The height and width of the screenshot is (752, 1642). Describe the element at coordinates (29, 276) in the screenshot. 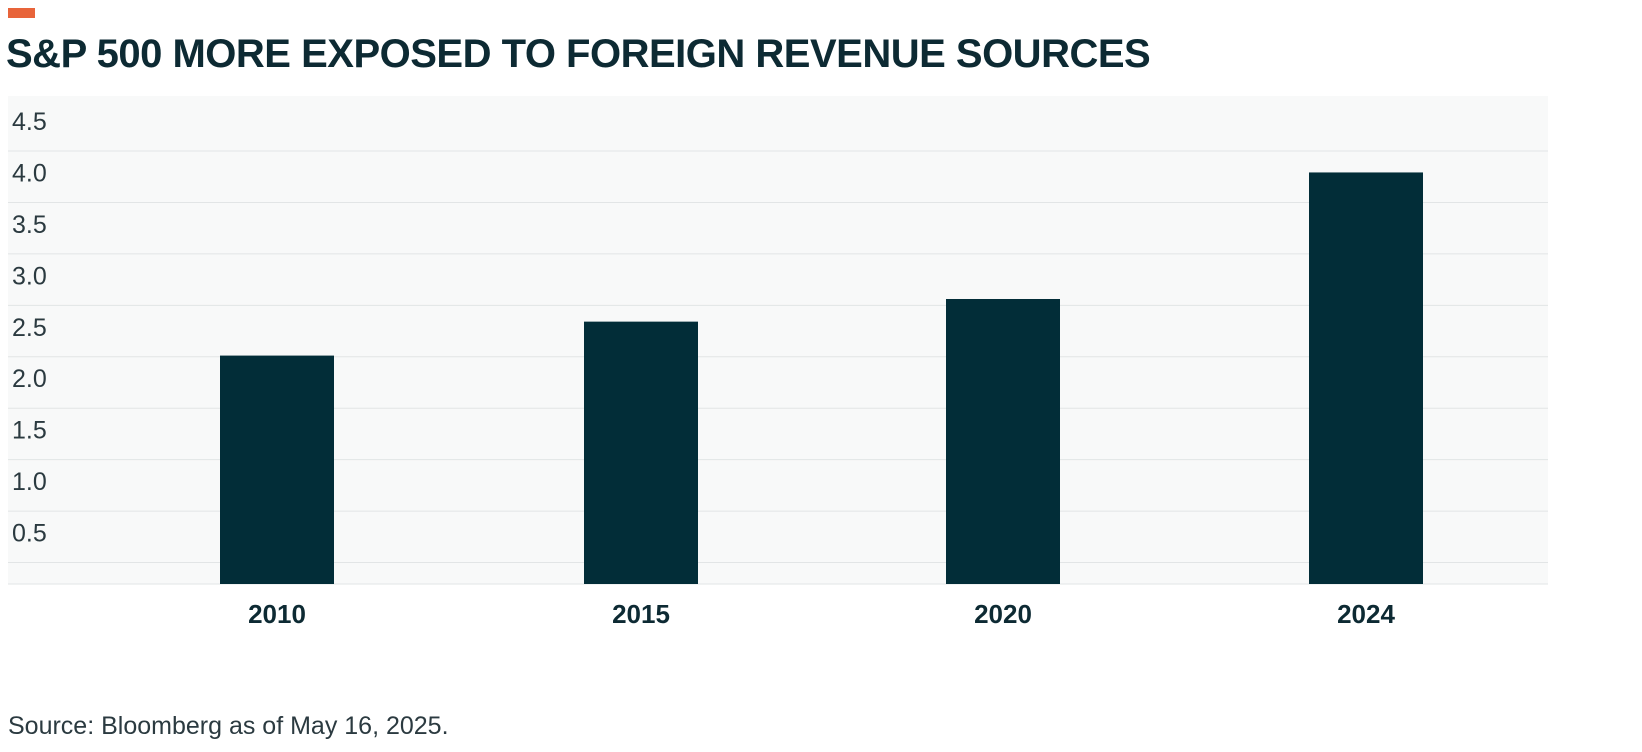

I see `y-tick-label: 3.0` at that location.